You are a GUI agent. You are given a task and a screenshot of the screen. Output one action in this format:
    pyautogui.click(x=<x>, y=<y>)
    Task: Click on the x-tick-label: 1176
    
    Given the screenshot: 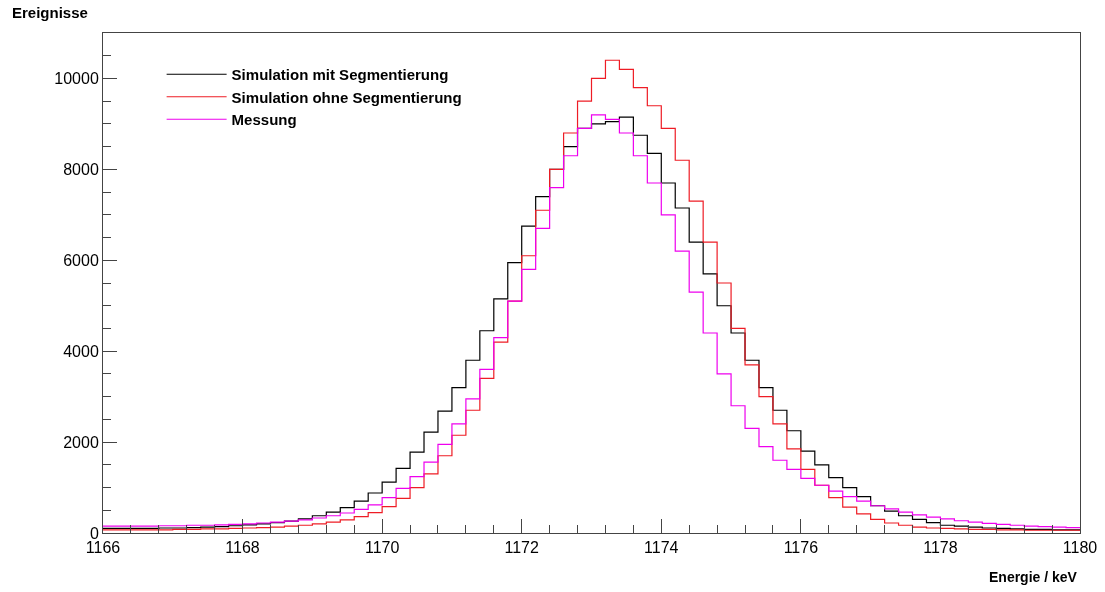 What is the action you would take?
    pyautogui.click(x=801, y=548)
    